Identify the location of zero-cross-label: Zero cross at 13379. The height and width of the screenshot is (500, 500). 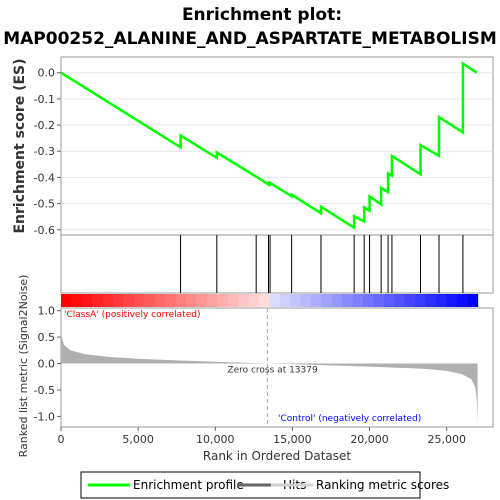
(272, 371).